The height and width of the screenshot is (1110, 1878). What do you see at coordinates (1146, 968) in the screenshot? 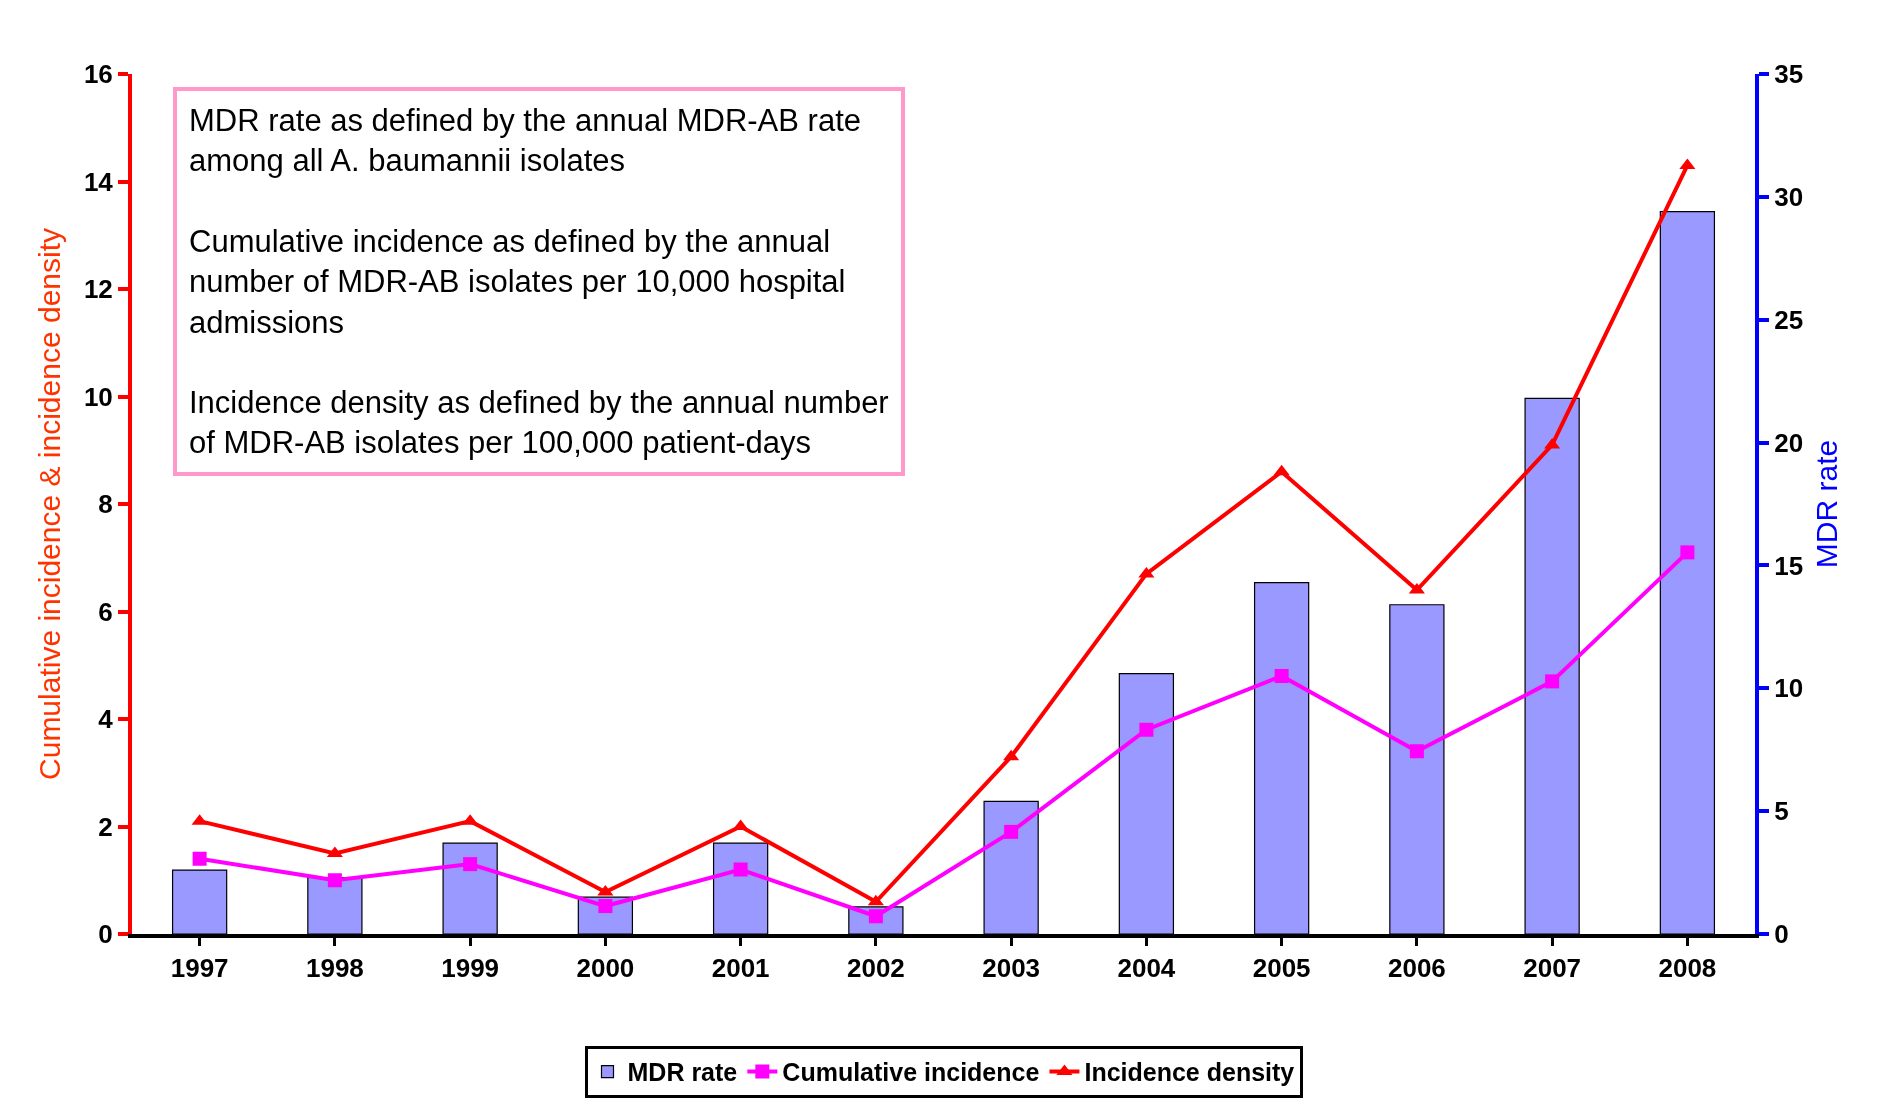
I see `x-tick-label: 2004` at bounding box center [1146, 968].